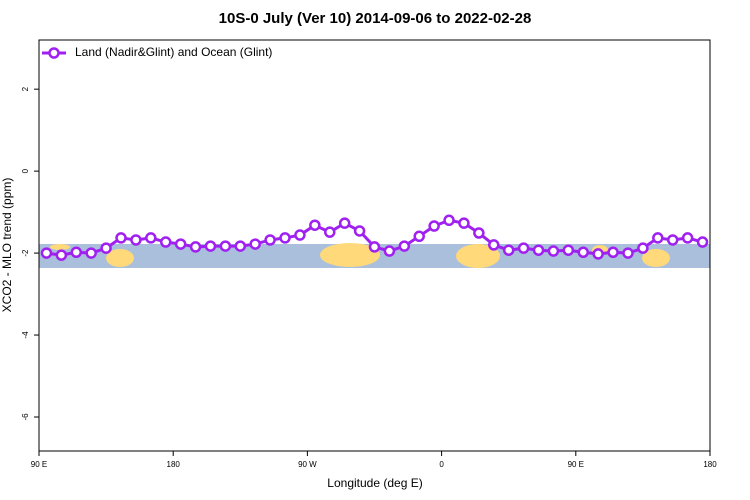 This screenshot has width=750, height=500. What do you see at coordinates (307, 464) in the screenshot?
I see `x-tick-label: 90 W` at bounding box center [307, 464].